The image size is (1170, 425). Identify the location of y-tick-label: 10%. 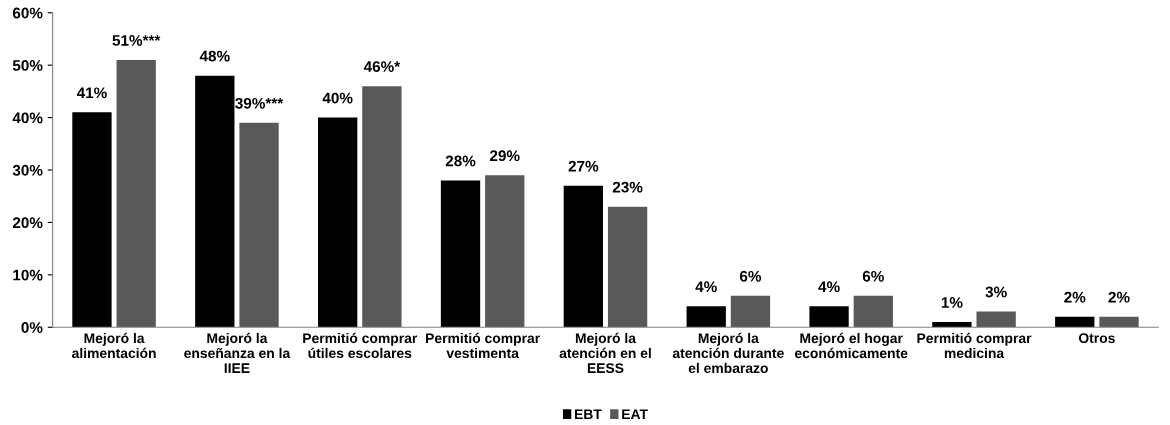
(28, 275).